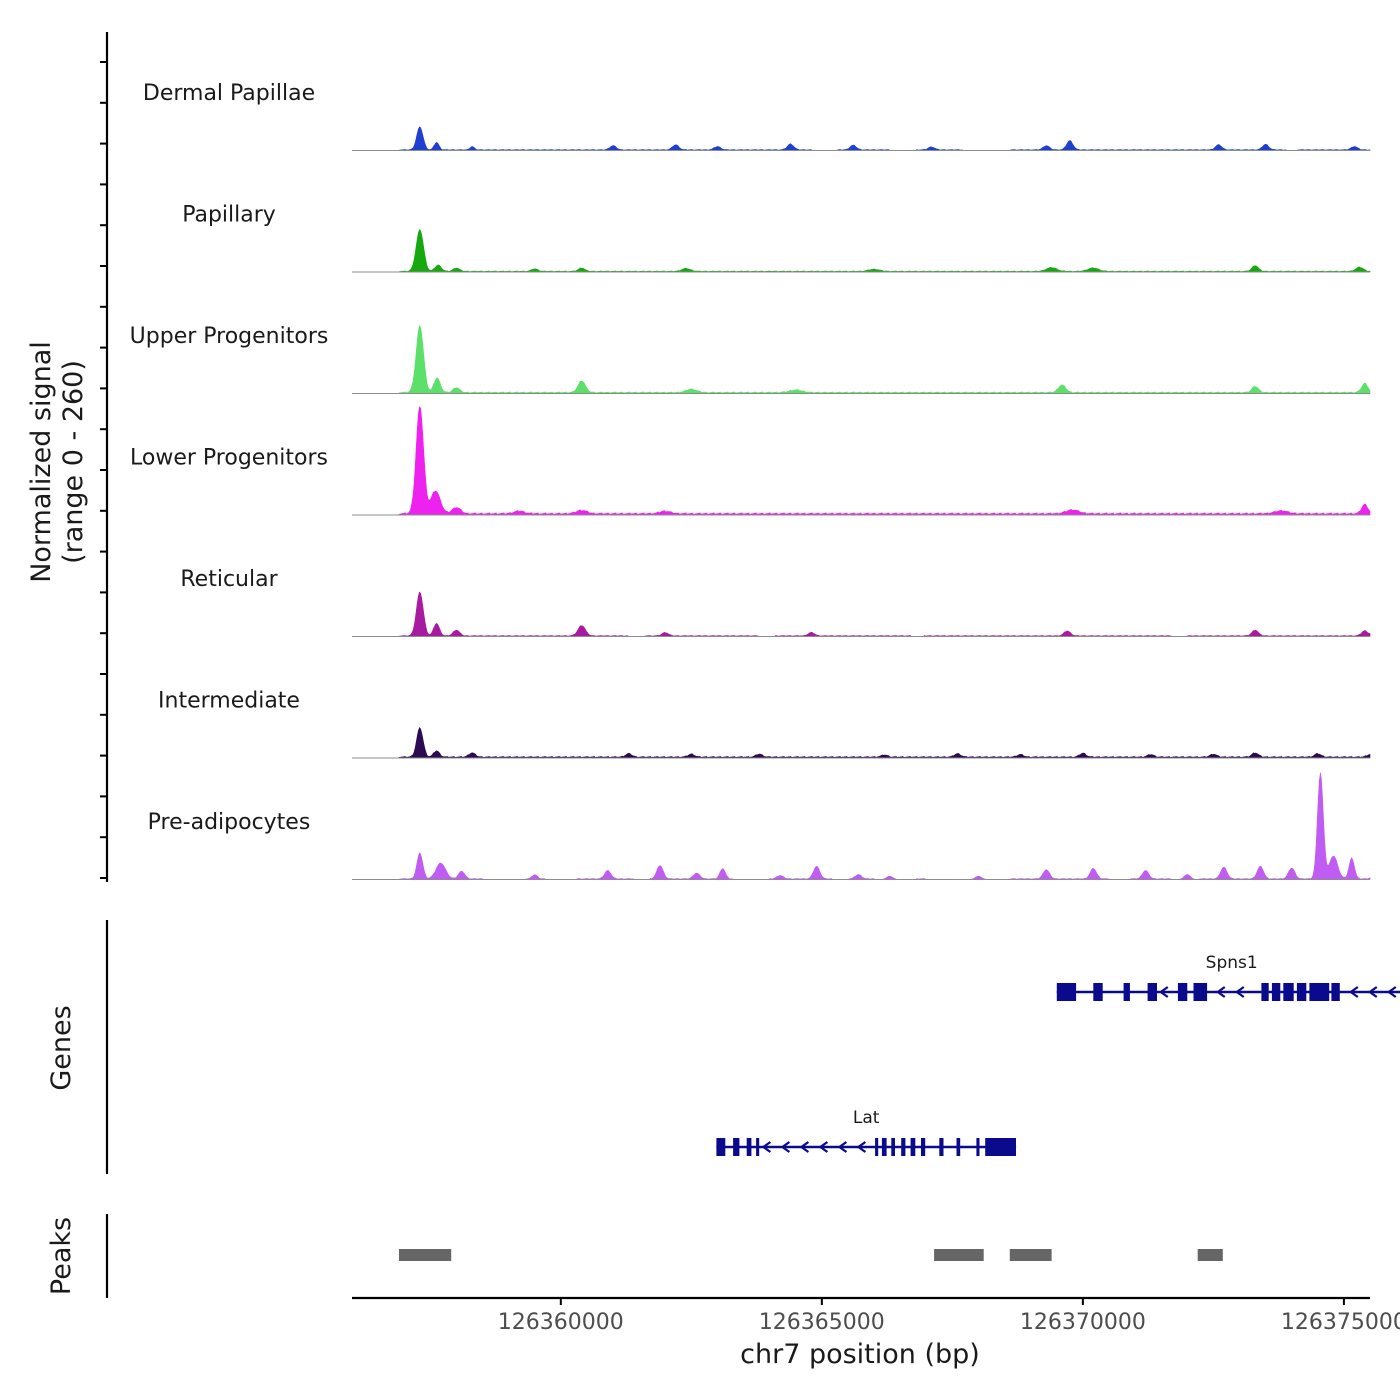  I want to click on gene-lat: Lat, so click(866, 1132).